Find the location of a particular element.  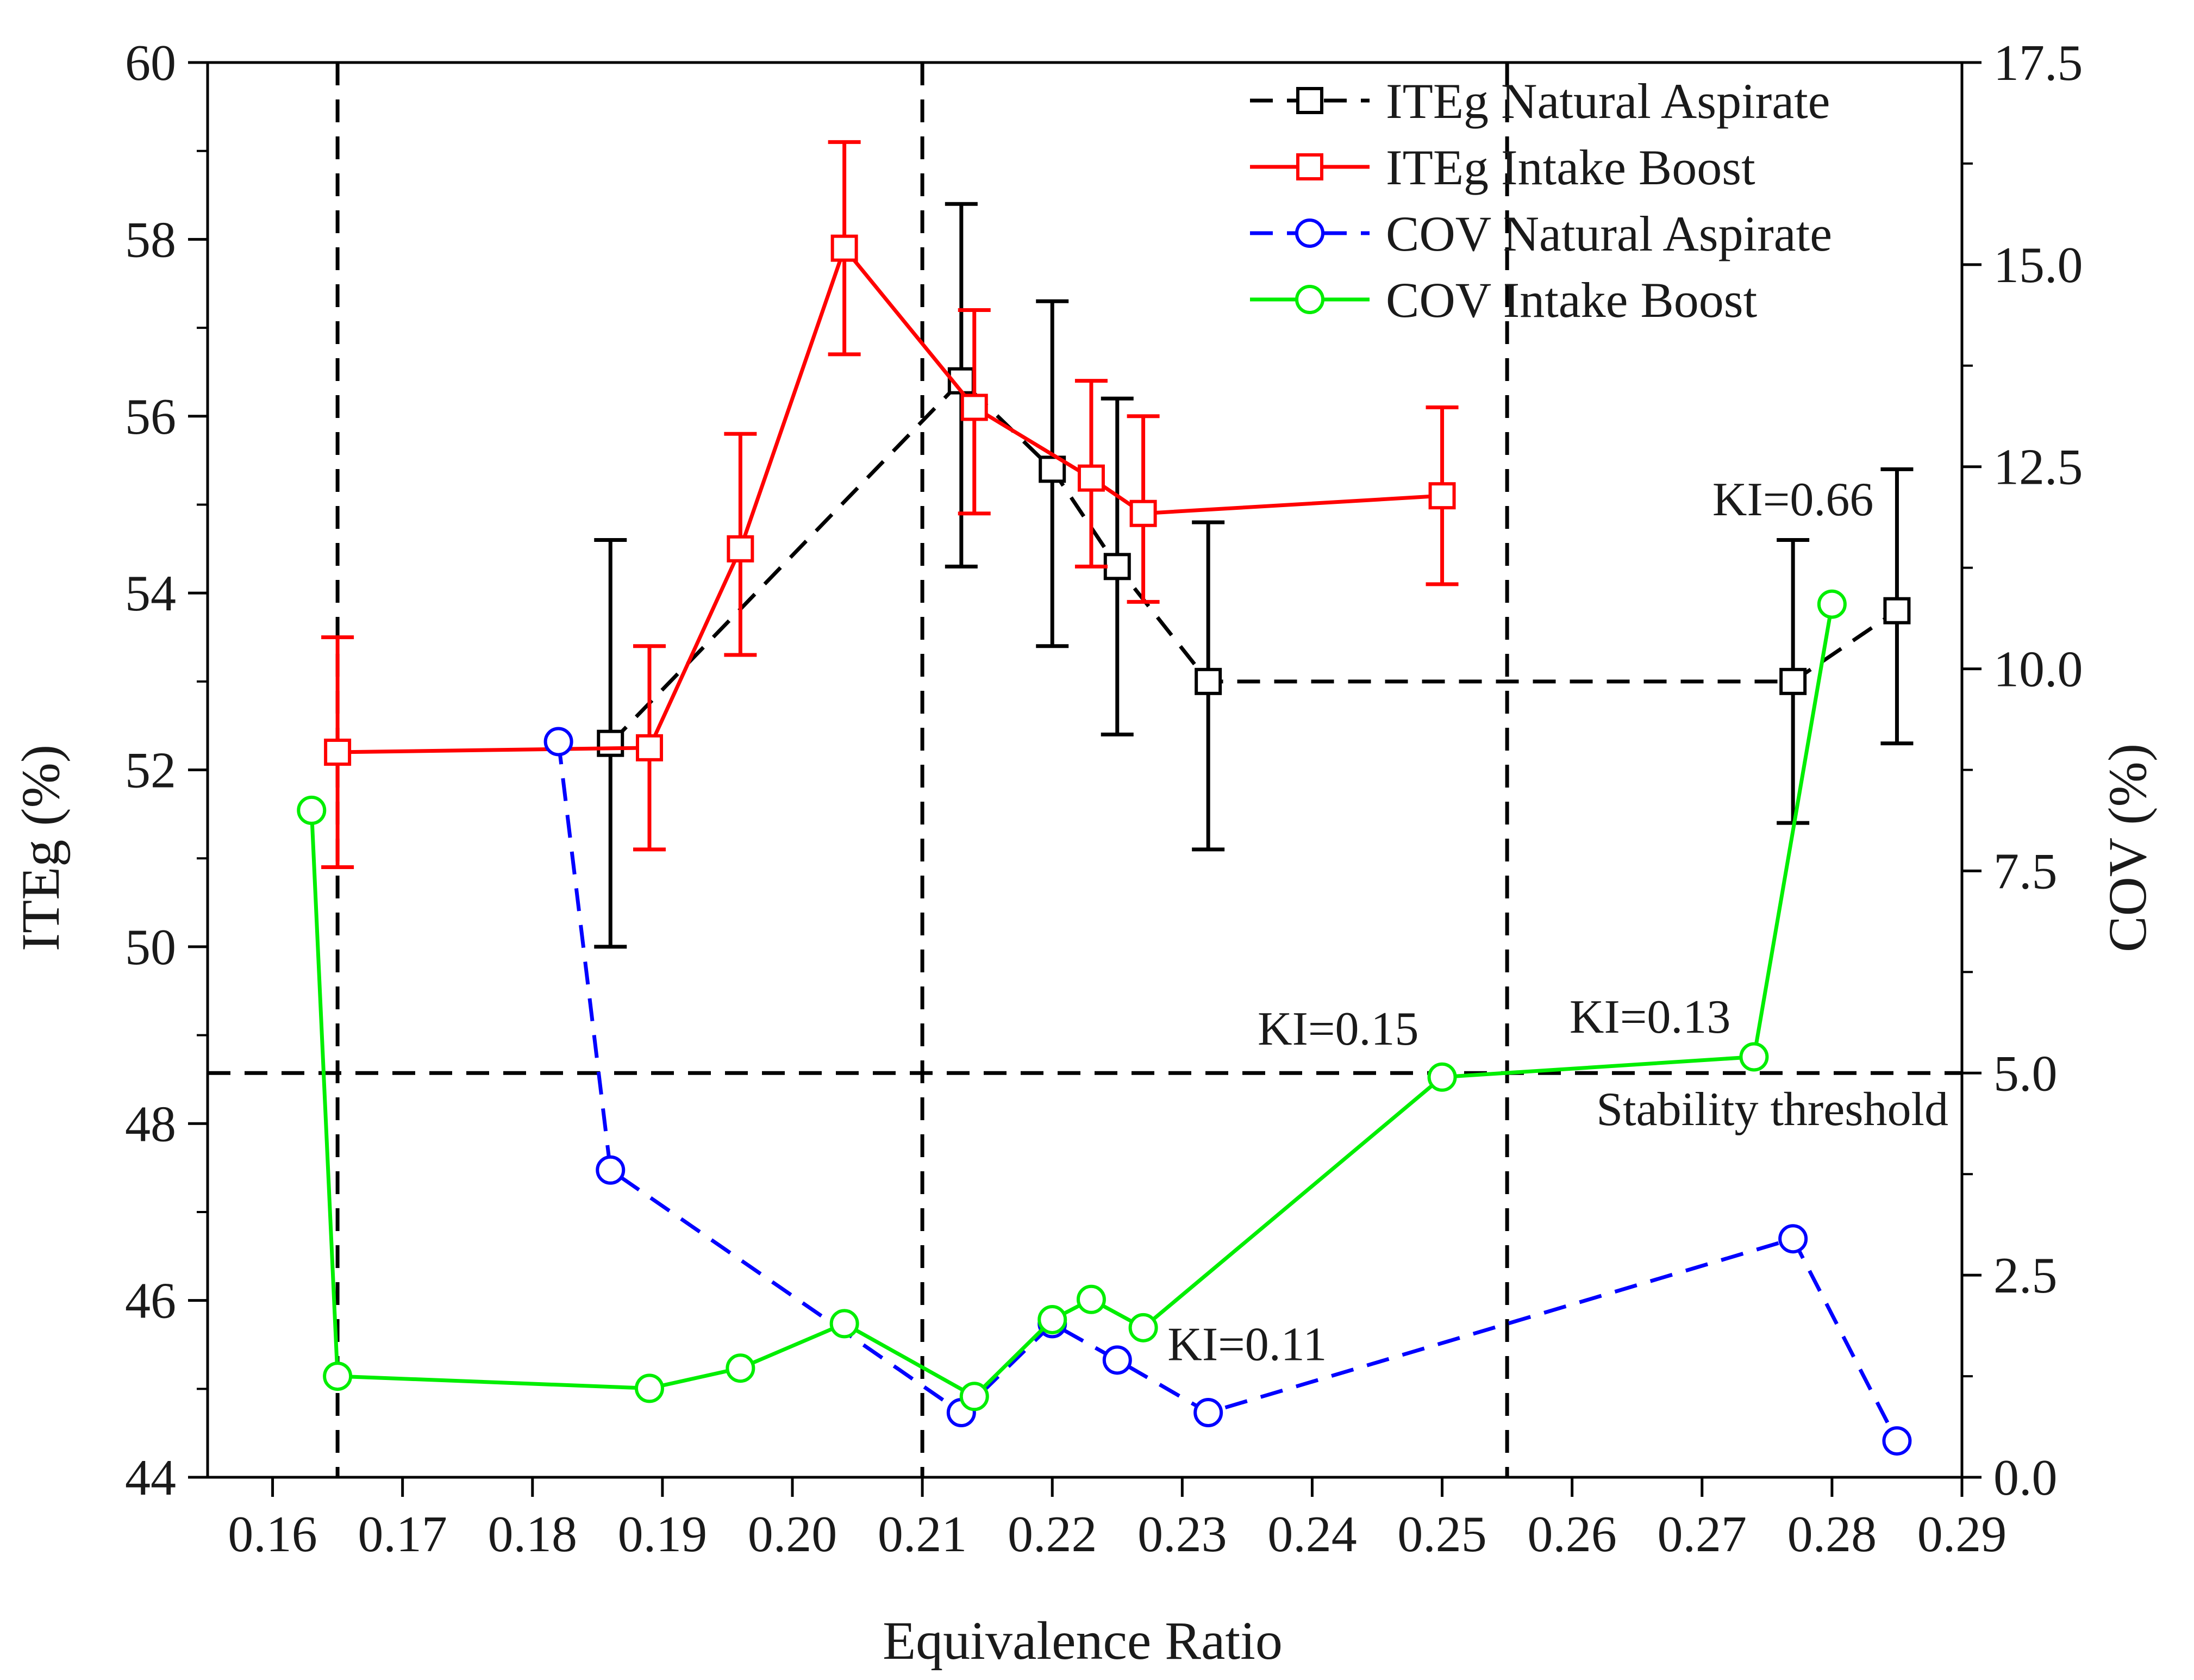

y-right-tick-label: 12.5 is located at coordinates (2038, 467).